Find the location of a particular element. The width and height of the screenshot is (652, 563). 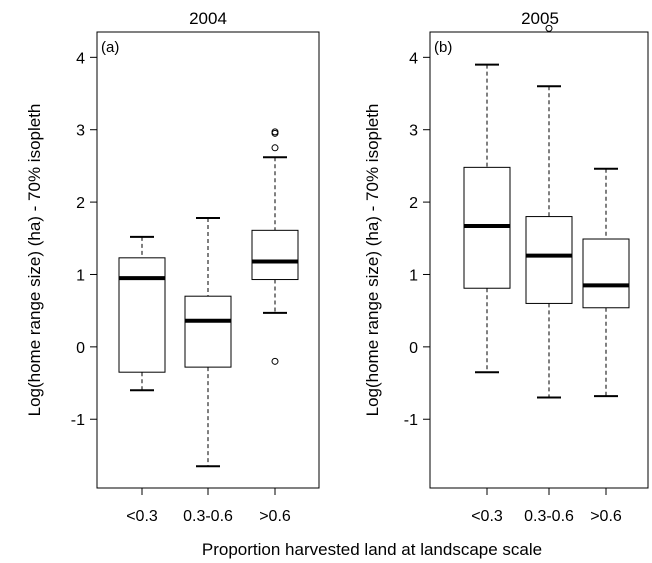

y-axis-2004: -1 0 1 2 3 4 is located at coordinates (84, 239).